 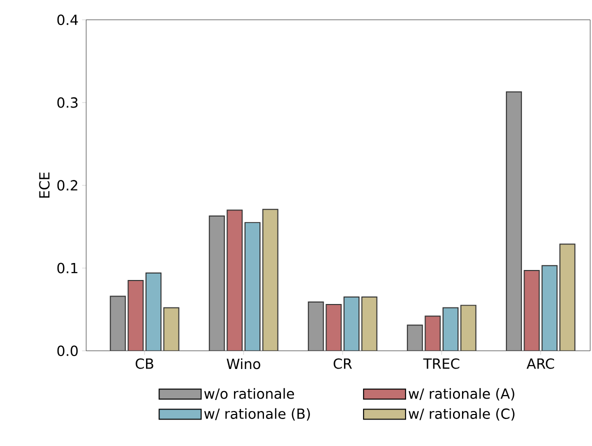 What do you see at coordinates (67, 102) in the screenshot?
I see `y-tick-label: 0.3` at bounding box center [67, 102].